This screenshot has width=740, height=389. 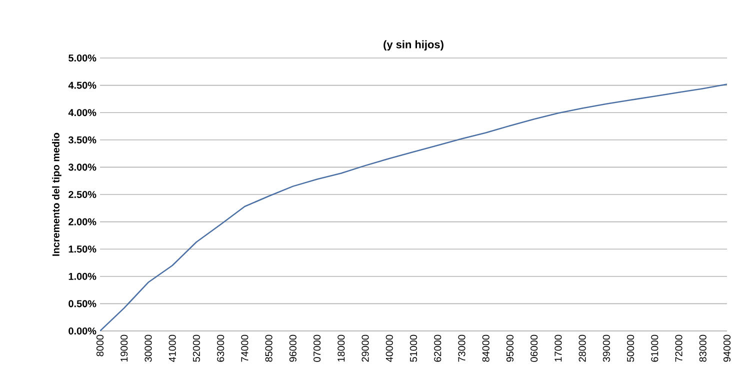 What do you see at coordinates (389, 348) in the screenshot?
I see `x-tick-label: 40000` at bounding box center [389, 348].